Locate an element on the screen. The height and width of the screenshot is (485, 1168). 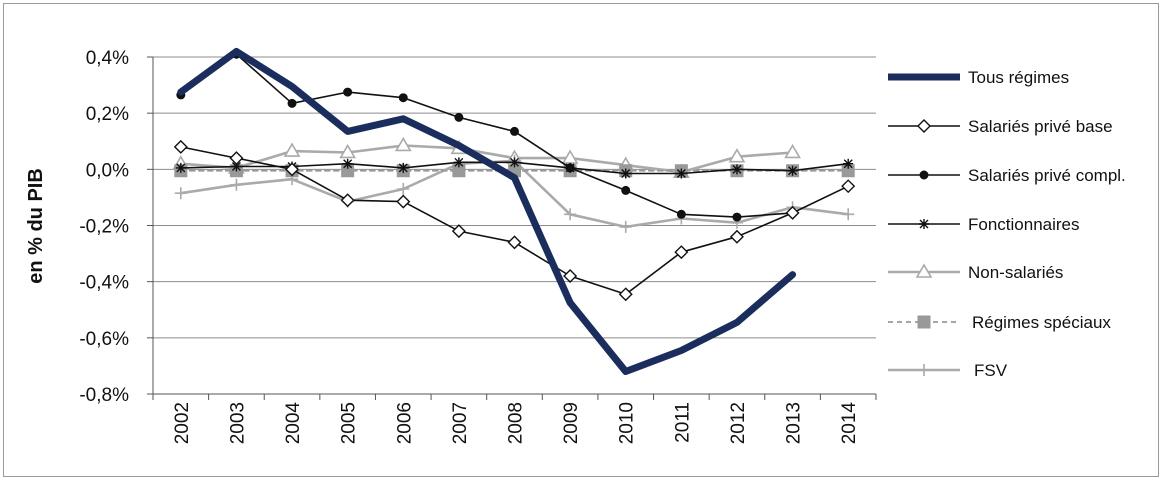
x-tick-label: 2007 is located at coordinates (460, 423).